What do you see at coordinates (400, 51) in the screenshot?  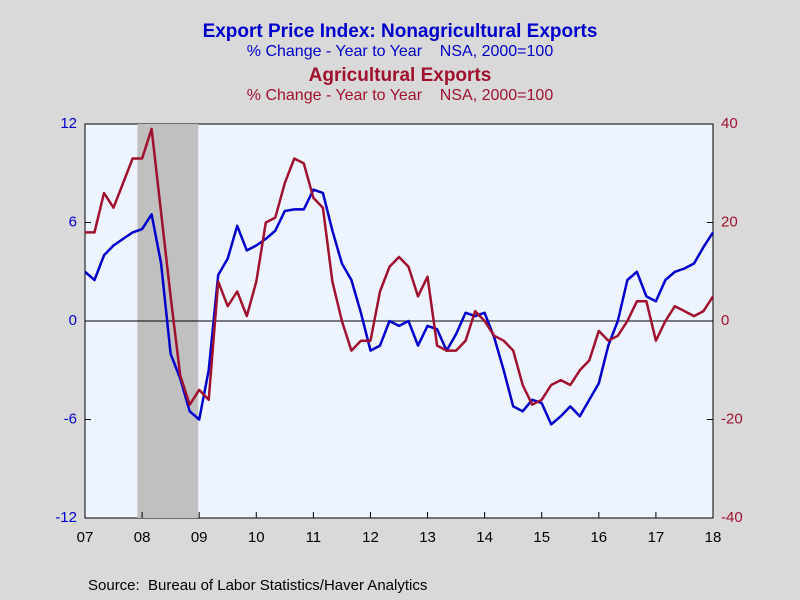 I see `chart-subtitle: % Change - Year to Year NSA, 2000=100` at bounding box center [400, 51].